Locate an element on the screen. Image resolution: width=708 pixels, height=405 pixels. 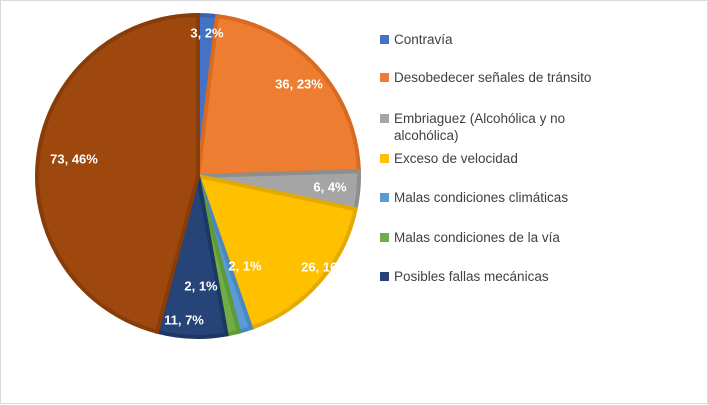
legend-item-via: Malas condiciones de la vía is located at coordinates (512, 237).